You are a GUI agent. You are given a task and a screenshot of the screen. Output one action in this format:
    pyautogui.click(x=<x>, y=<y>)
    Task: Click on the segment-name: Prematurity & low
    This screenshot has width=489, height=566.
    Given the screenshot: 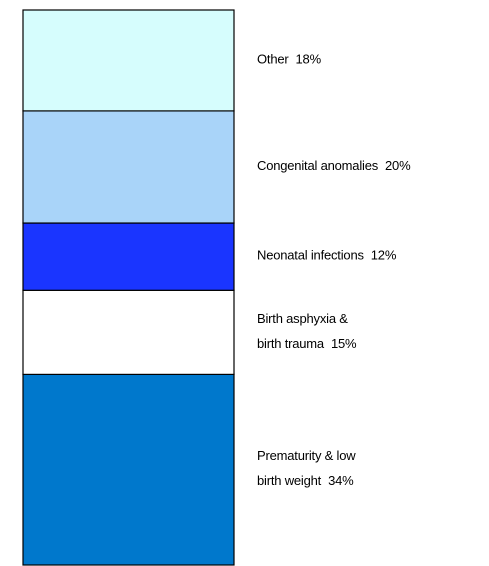 What is the action you would take?
    pyautogui.click(x=306, y=456)
    